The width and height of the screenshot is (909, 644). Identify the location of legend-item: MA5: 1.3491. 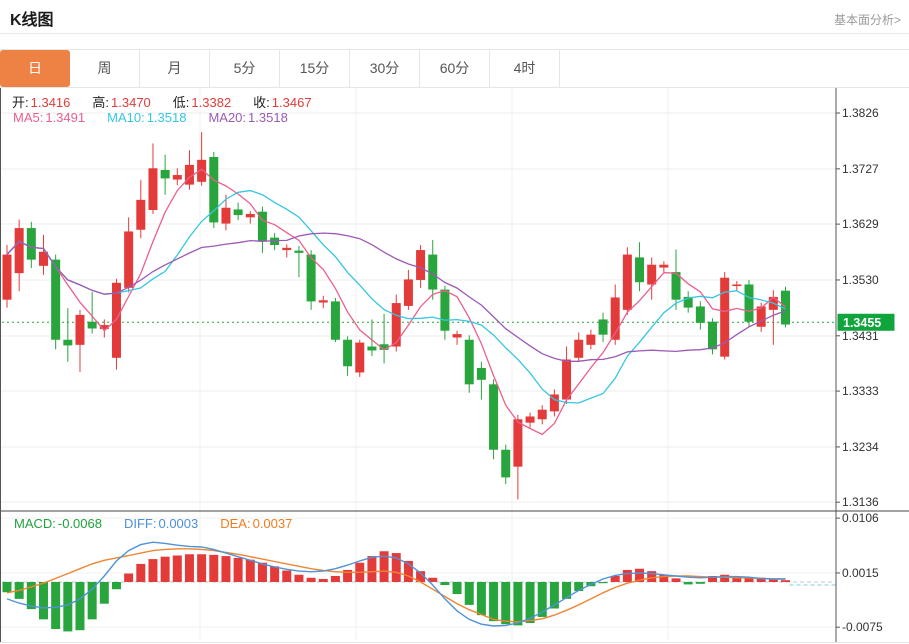
(49, 117).